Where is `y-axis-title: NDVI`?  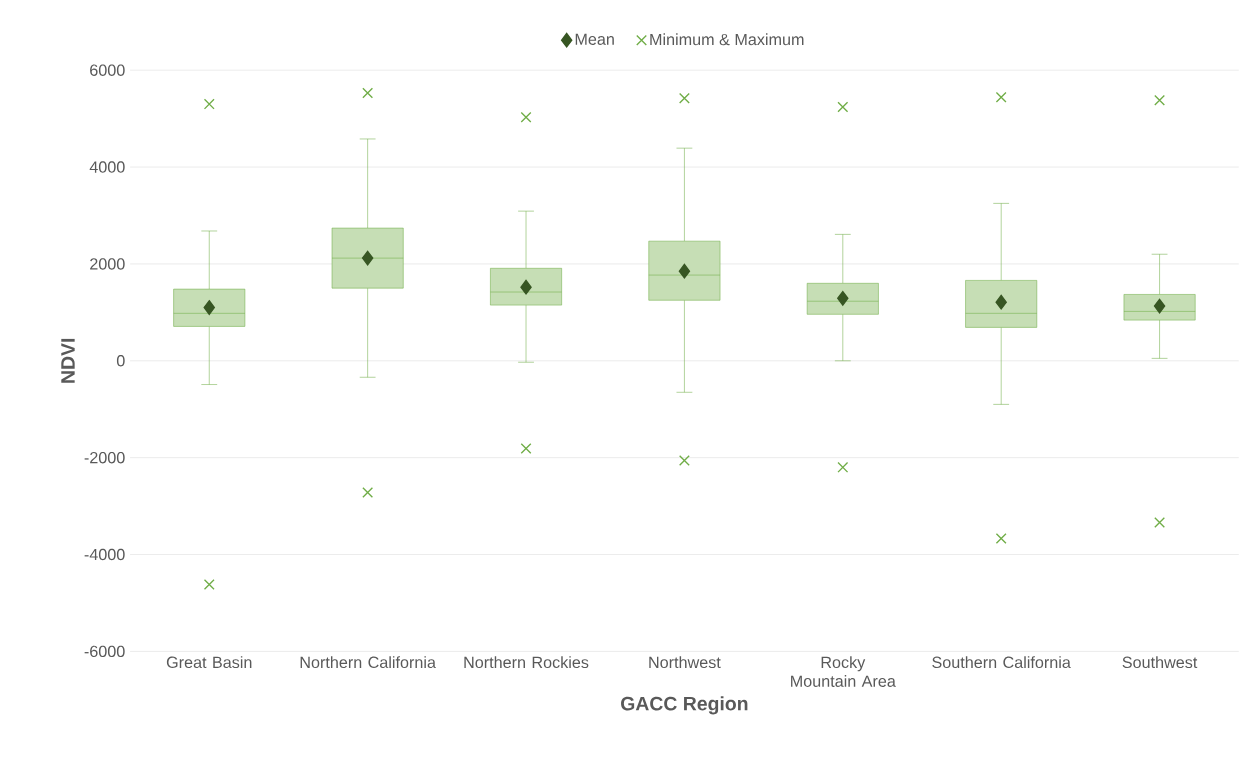
y-axis-title: NDVI is located at coordinates (68, 360).